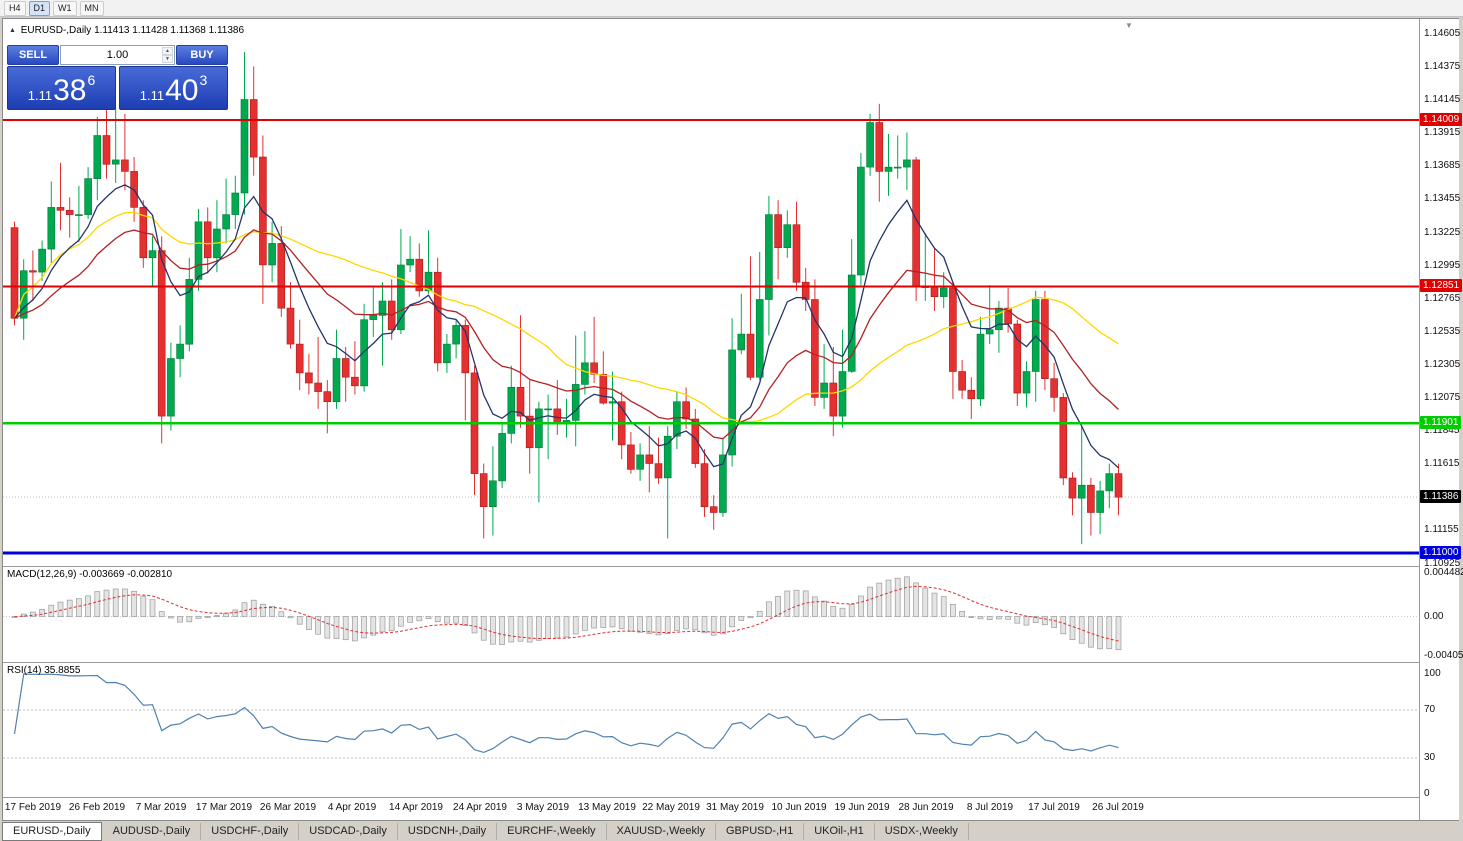 Image resolution: width=1463 pixels, height=841 pixels. I want to click on sell-price-button: 1.11 38 6, so click(61, 88).